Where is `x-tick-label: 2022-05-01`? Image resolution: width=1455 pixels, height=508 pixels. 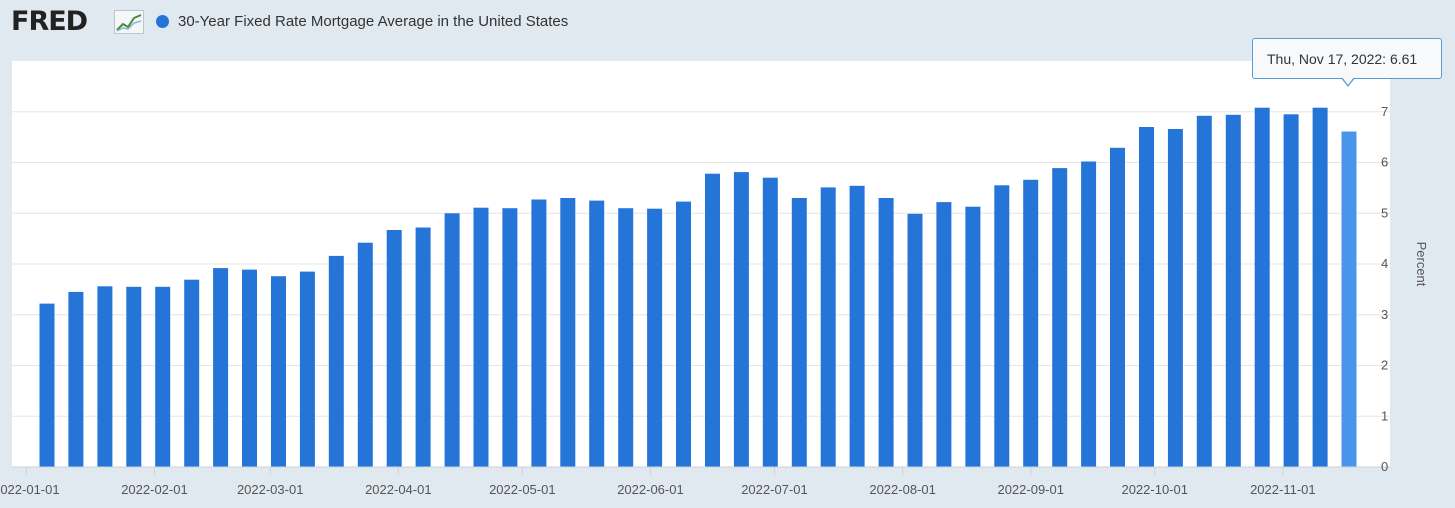 x-tick-label: 2022-05-01 is located at coordinates (522, 489).